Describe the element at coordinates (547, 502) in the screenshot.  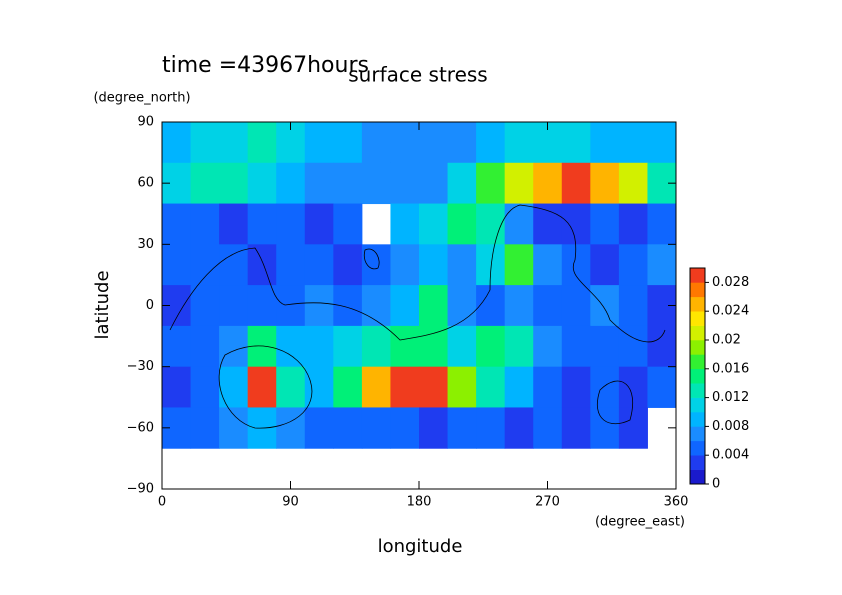
I see `x-tick-label: 270` at that location.